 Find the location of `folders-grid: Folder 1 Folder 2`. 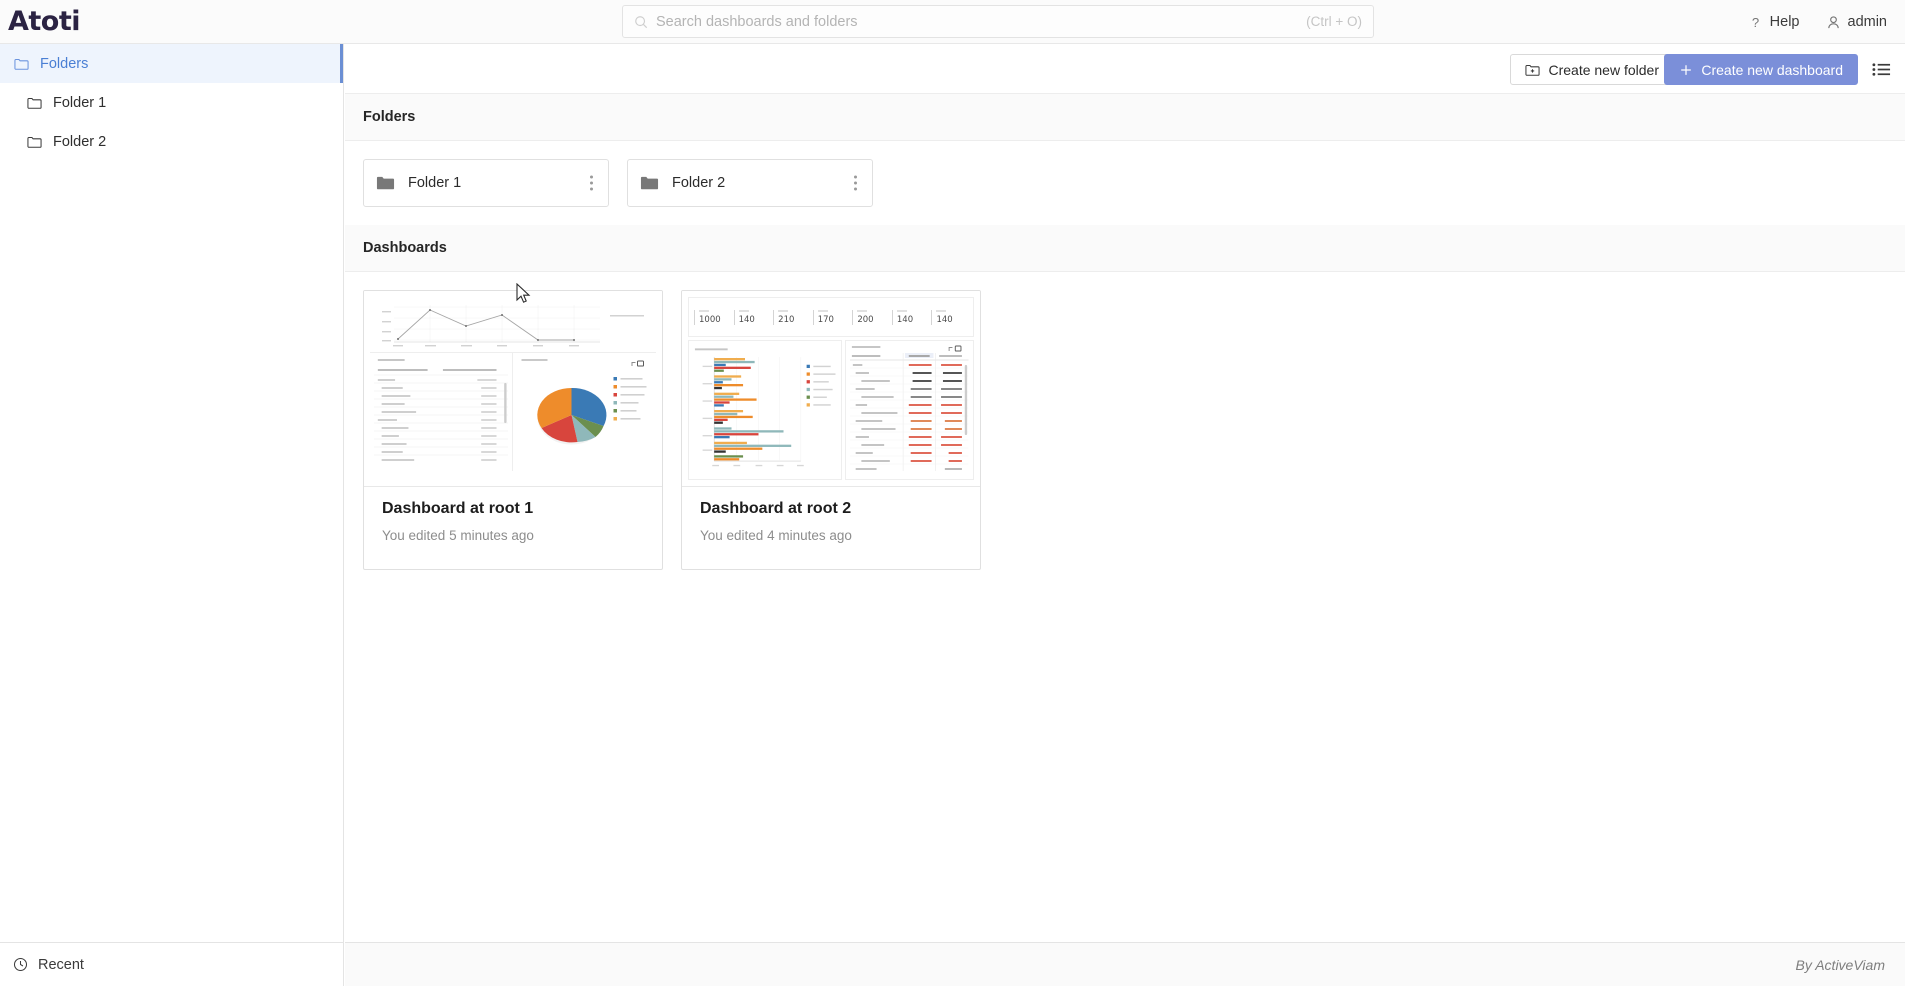

folders-grid: Folder 1 Folder 2 is located at coordinates (1125, 183).